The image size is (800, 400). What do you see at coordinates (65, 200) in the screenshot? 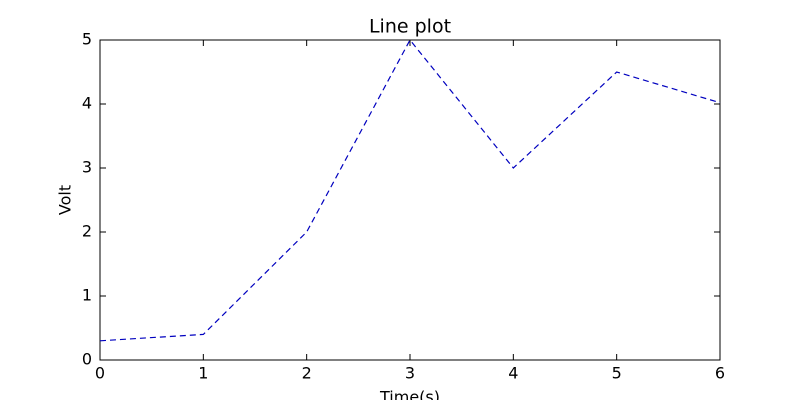
I see `y-axis-label: Volt` at bounding box center [65, 200].